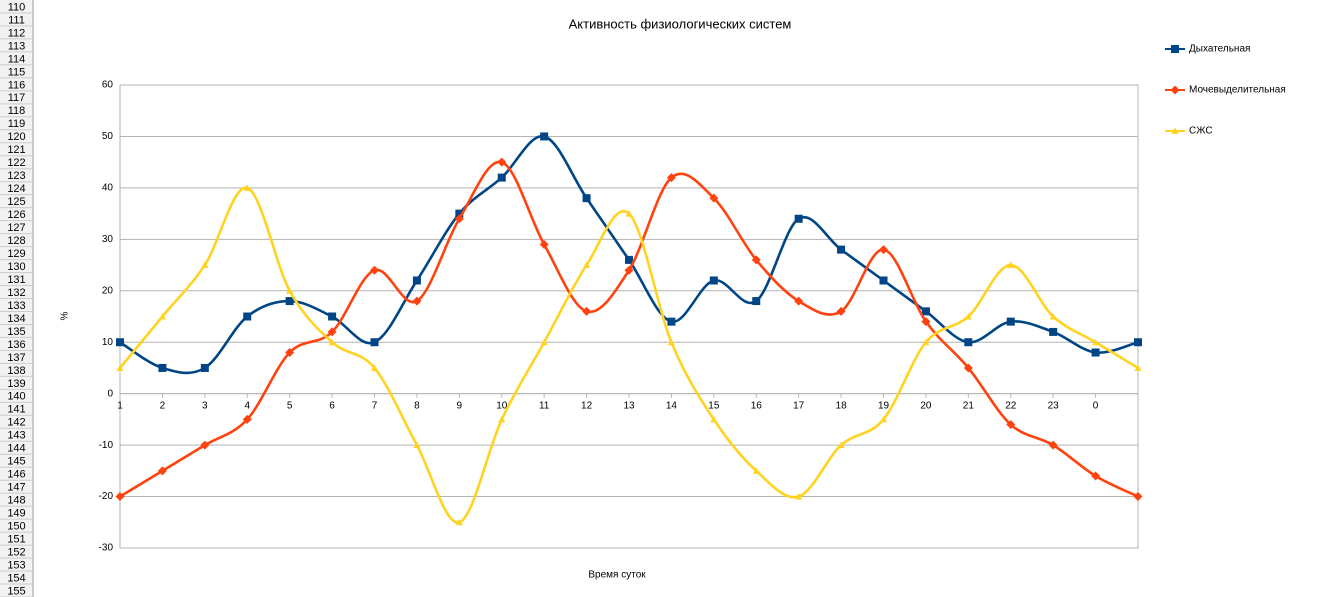 This screenshot has width=1317, height=597. What do you see at coordinates (16, 150) in the screenshot?
I see `row-number: 121` at bounding box center [16, 150].